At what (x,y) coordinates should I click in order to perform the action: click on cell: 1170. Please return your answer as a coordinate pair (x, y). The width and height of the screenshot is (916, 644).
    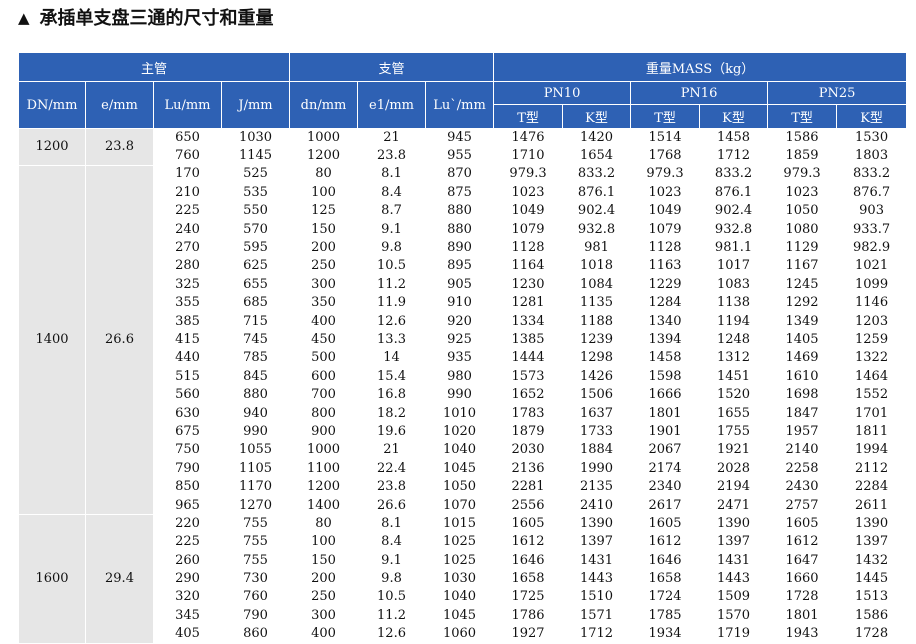
    Looking at the image, I should click on (255, 487).